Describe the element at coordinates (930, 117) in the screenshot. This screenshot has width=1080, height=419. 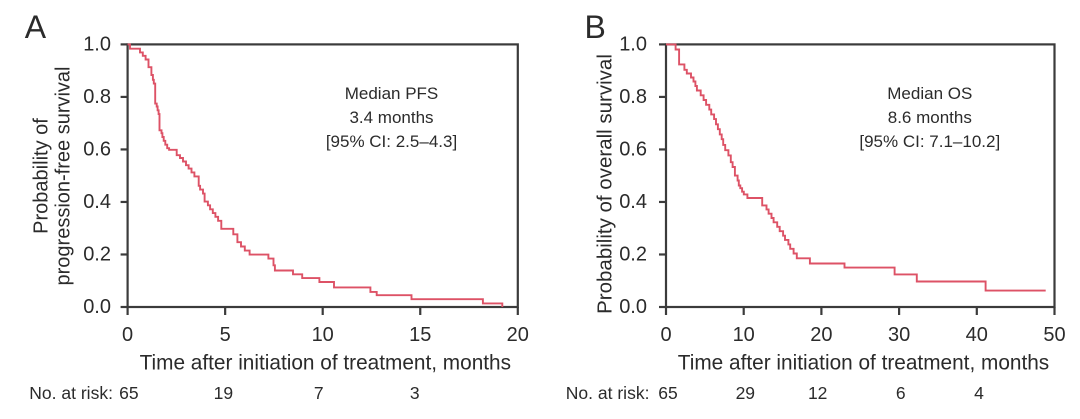
I see `svg-text: 8.6 months` at that location.